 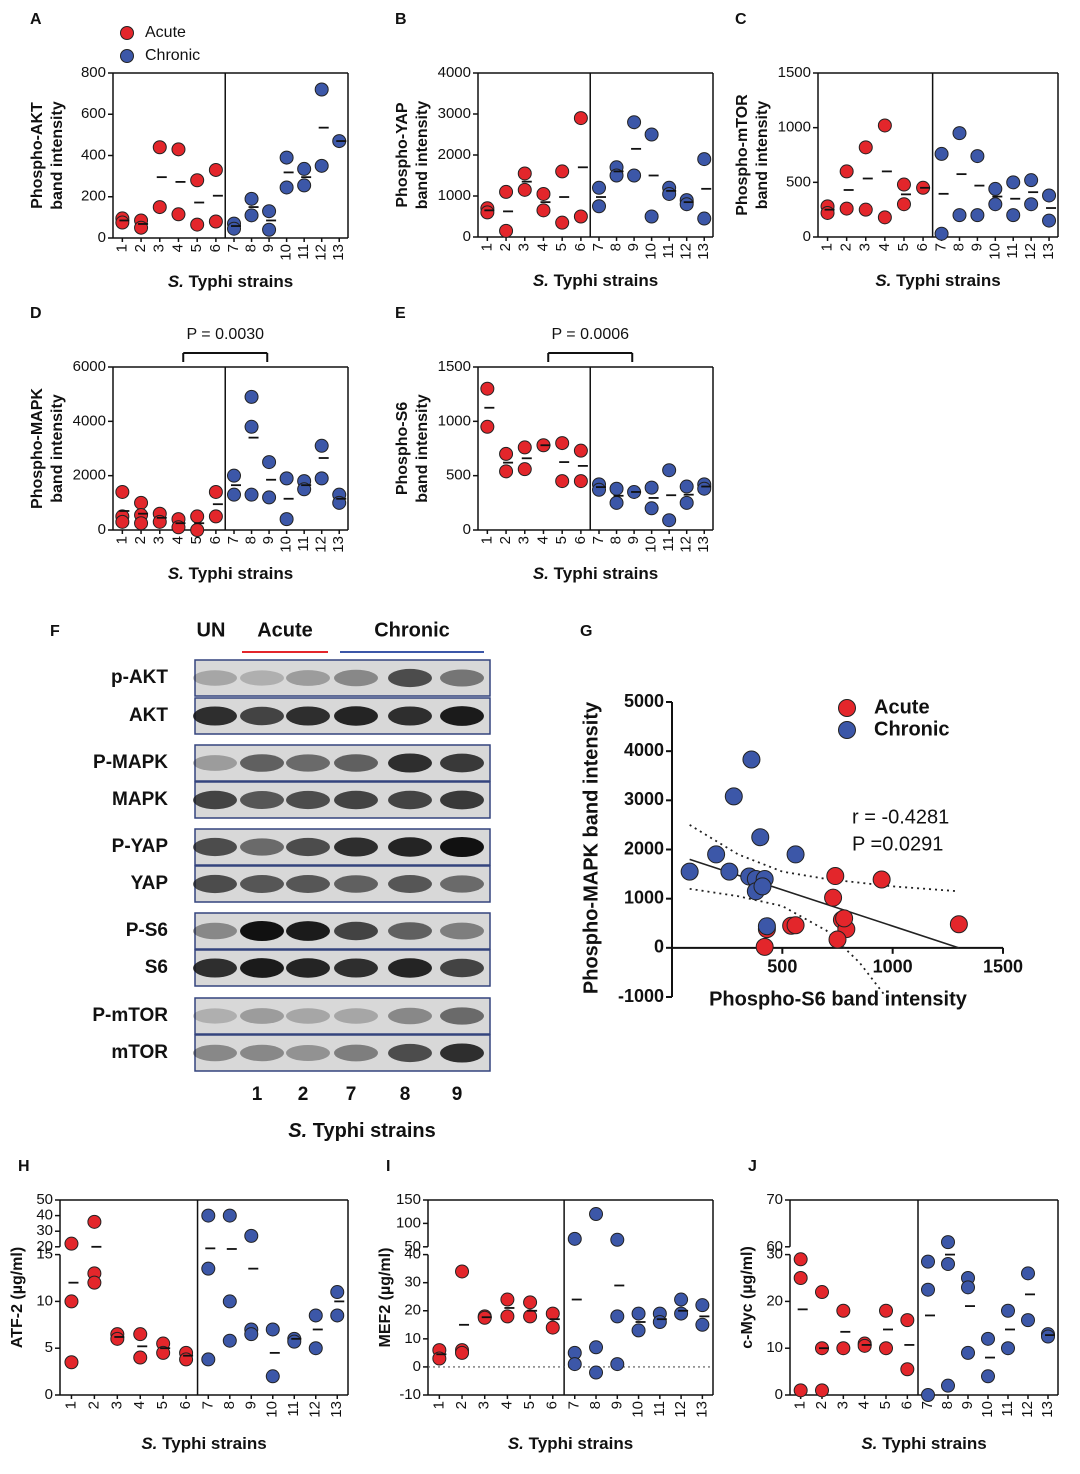 What do you see at coordinates (794, 72) in the screenshot?
I see `y-tick-label: 1500` at bounding box center [794, 72].